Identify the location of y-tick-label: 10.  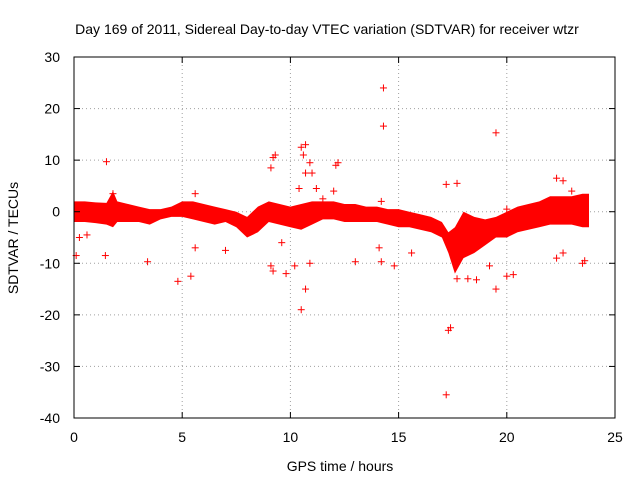
(52, 160).